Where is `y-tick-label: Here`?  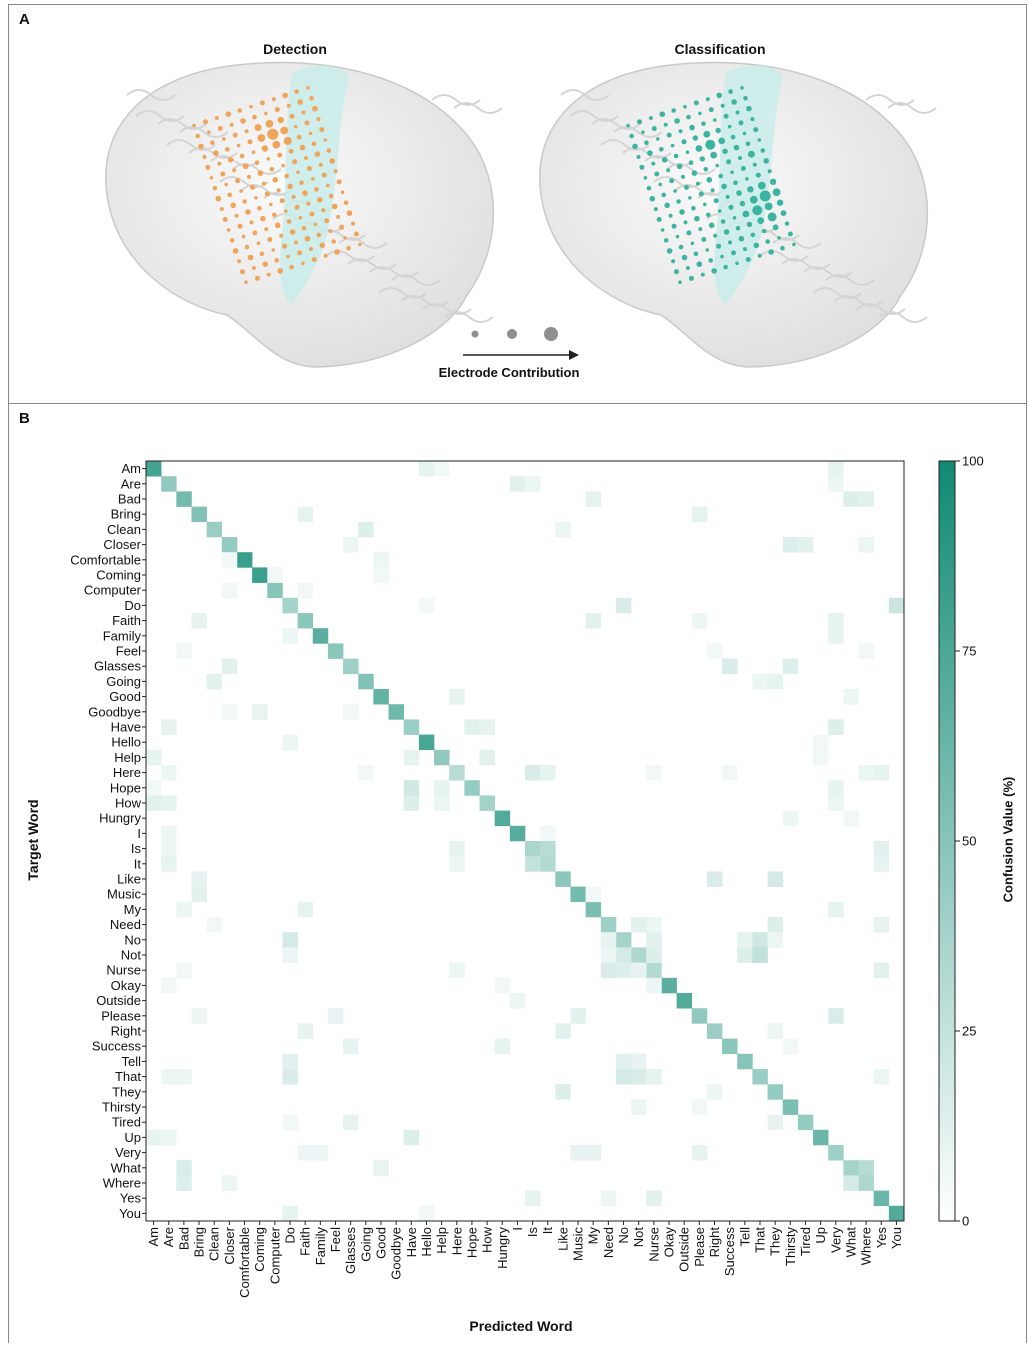 y-tick-label: Here is located at coordinates (127, 772).